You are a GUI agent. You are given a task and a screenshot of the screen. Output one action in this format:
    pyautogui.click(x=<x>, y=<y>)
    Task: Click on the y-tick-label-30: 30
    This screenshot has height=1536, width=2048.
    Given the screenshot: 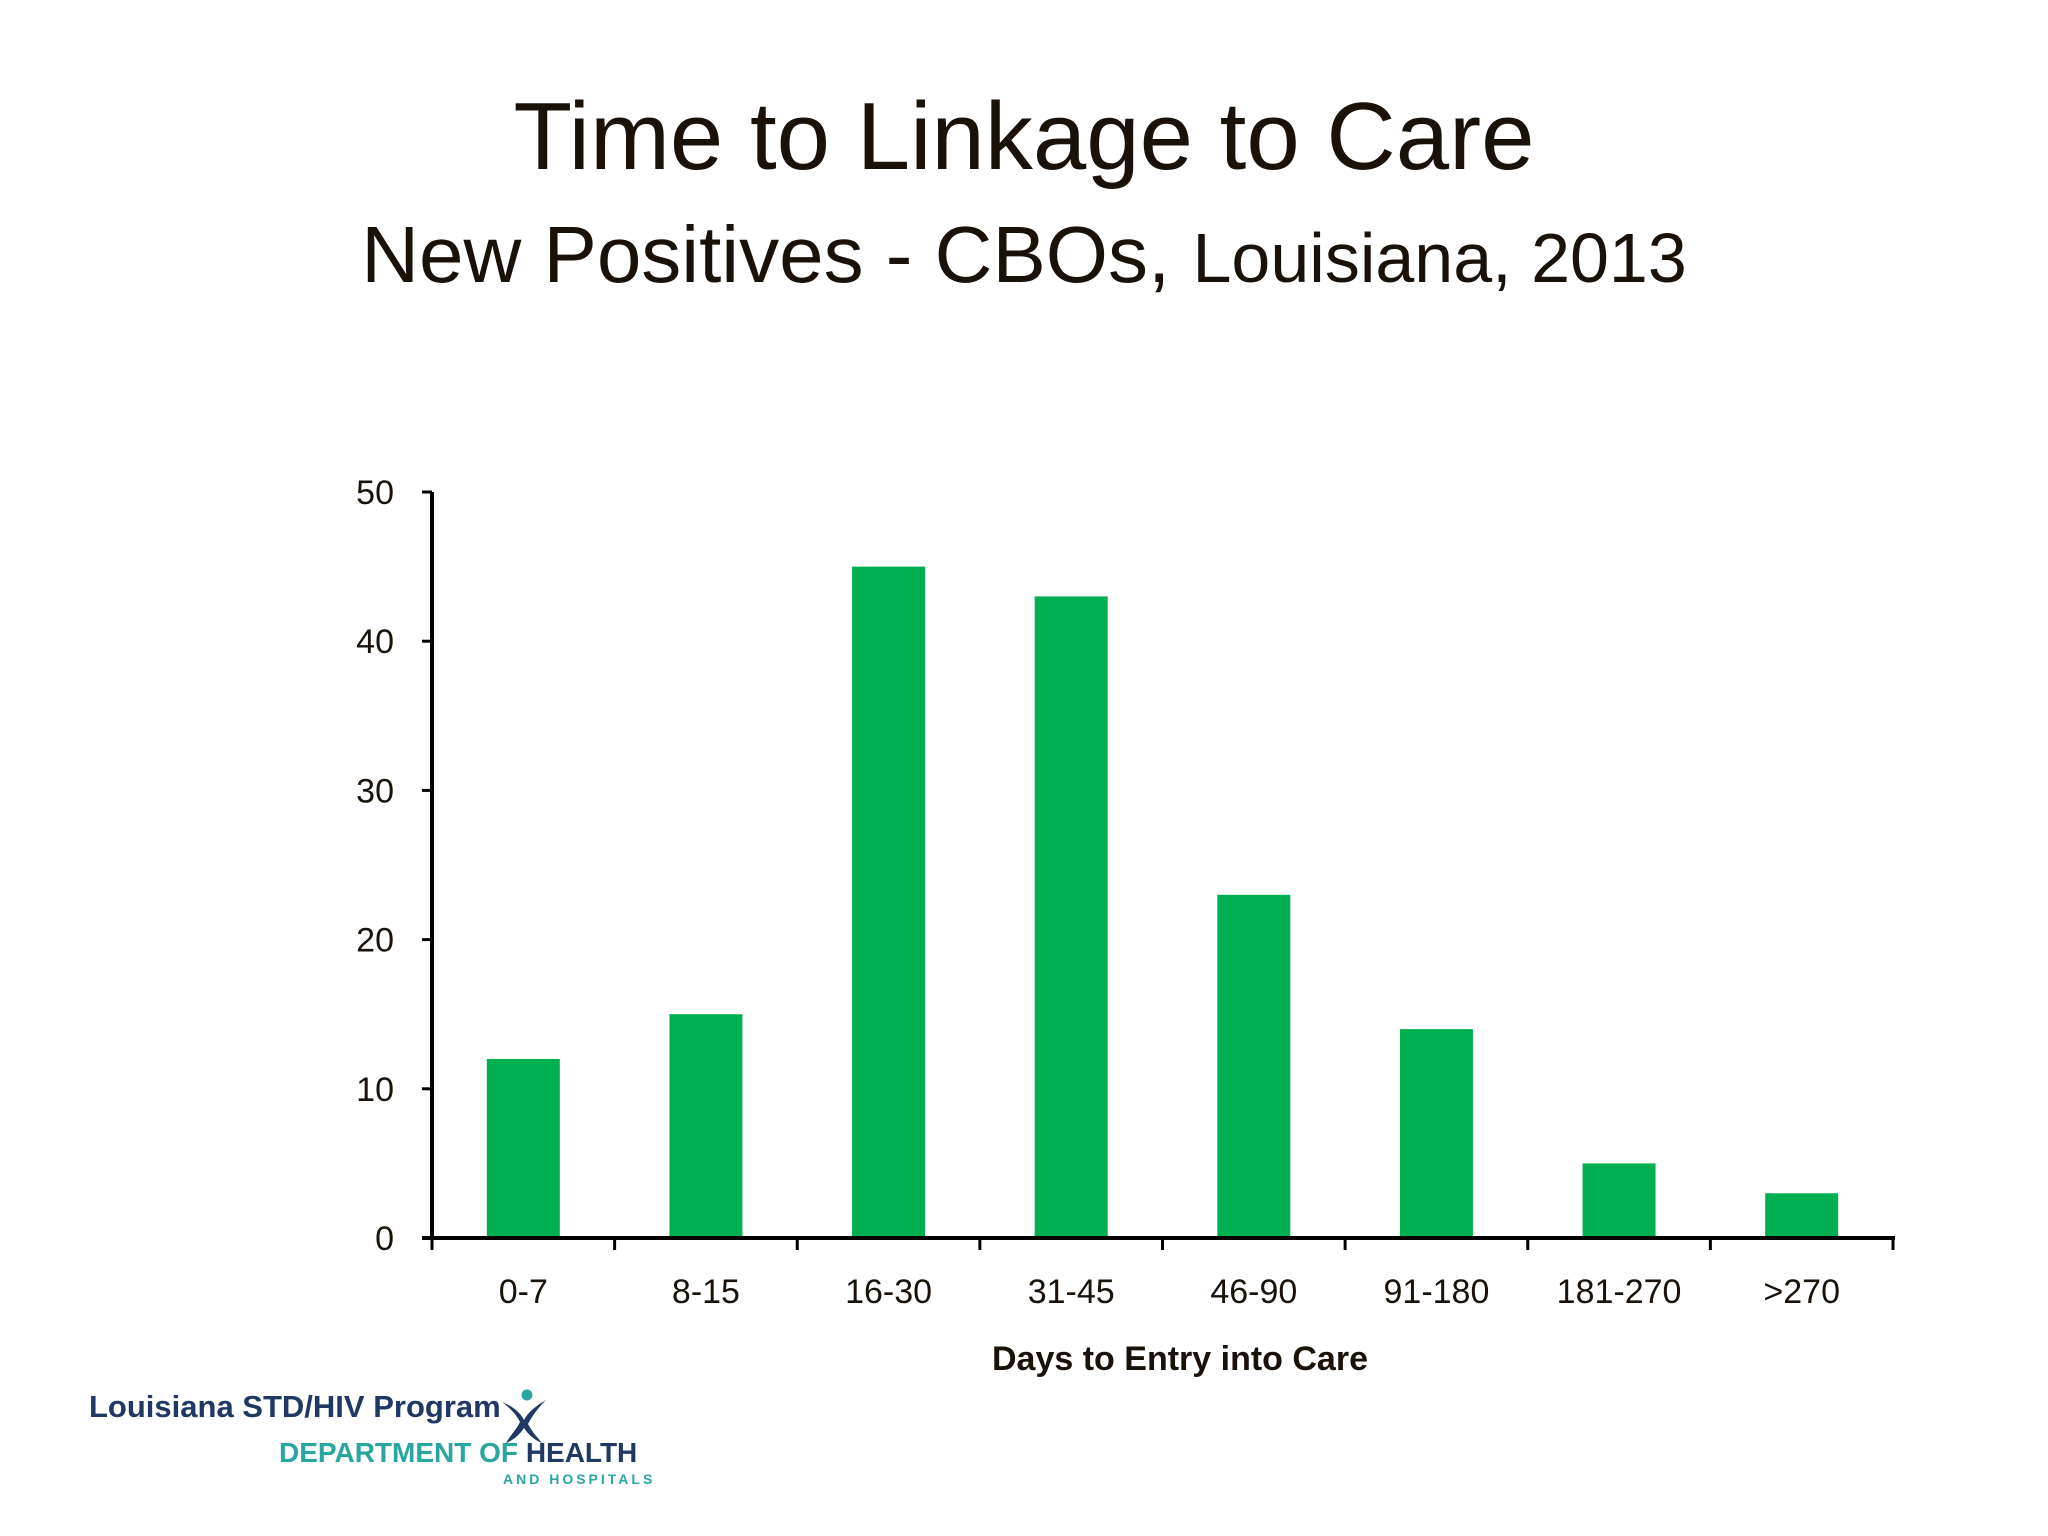 What is the action you would take?
    pyautogui.click(x=375, y=791)
    